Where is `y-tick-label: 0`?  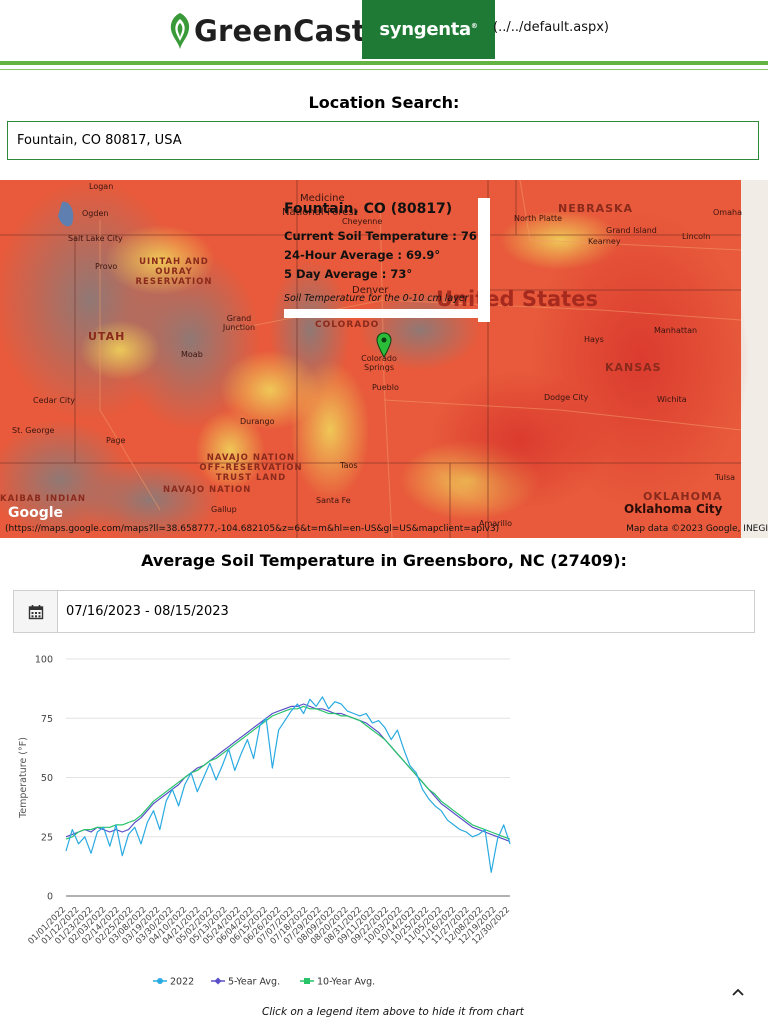 y-tick-label: 0 is located at coordinates (50, 897).